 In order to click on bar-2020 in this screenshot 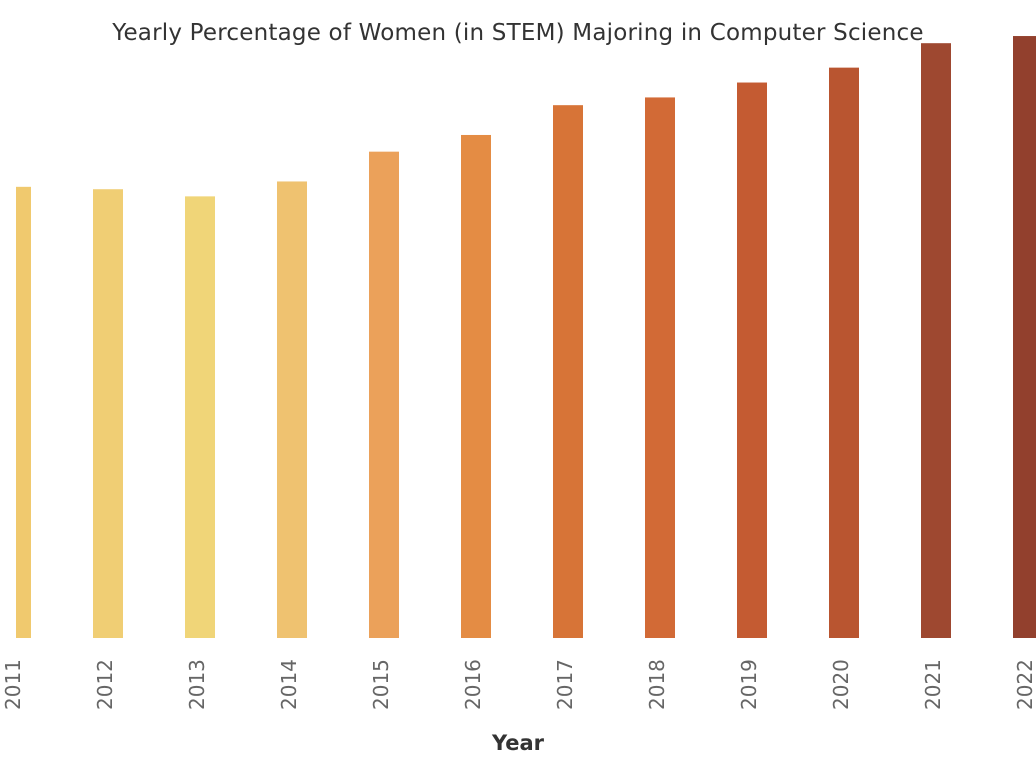, I will do `click(844, 353)`.